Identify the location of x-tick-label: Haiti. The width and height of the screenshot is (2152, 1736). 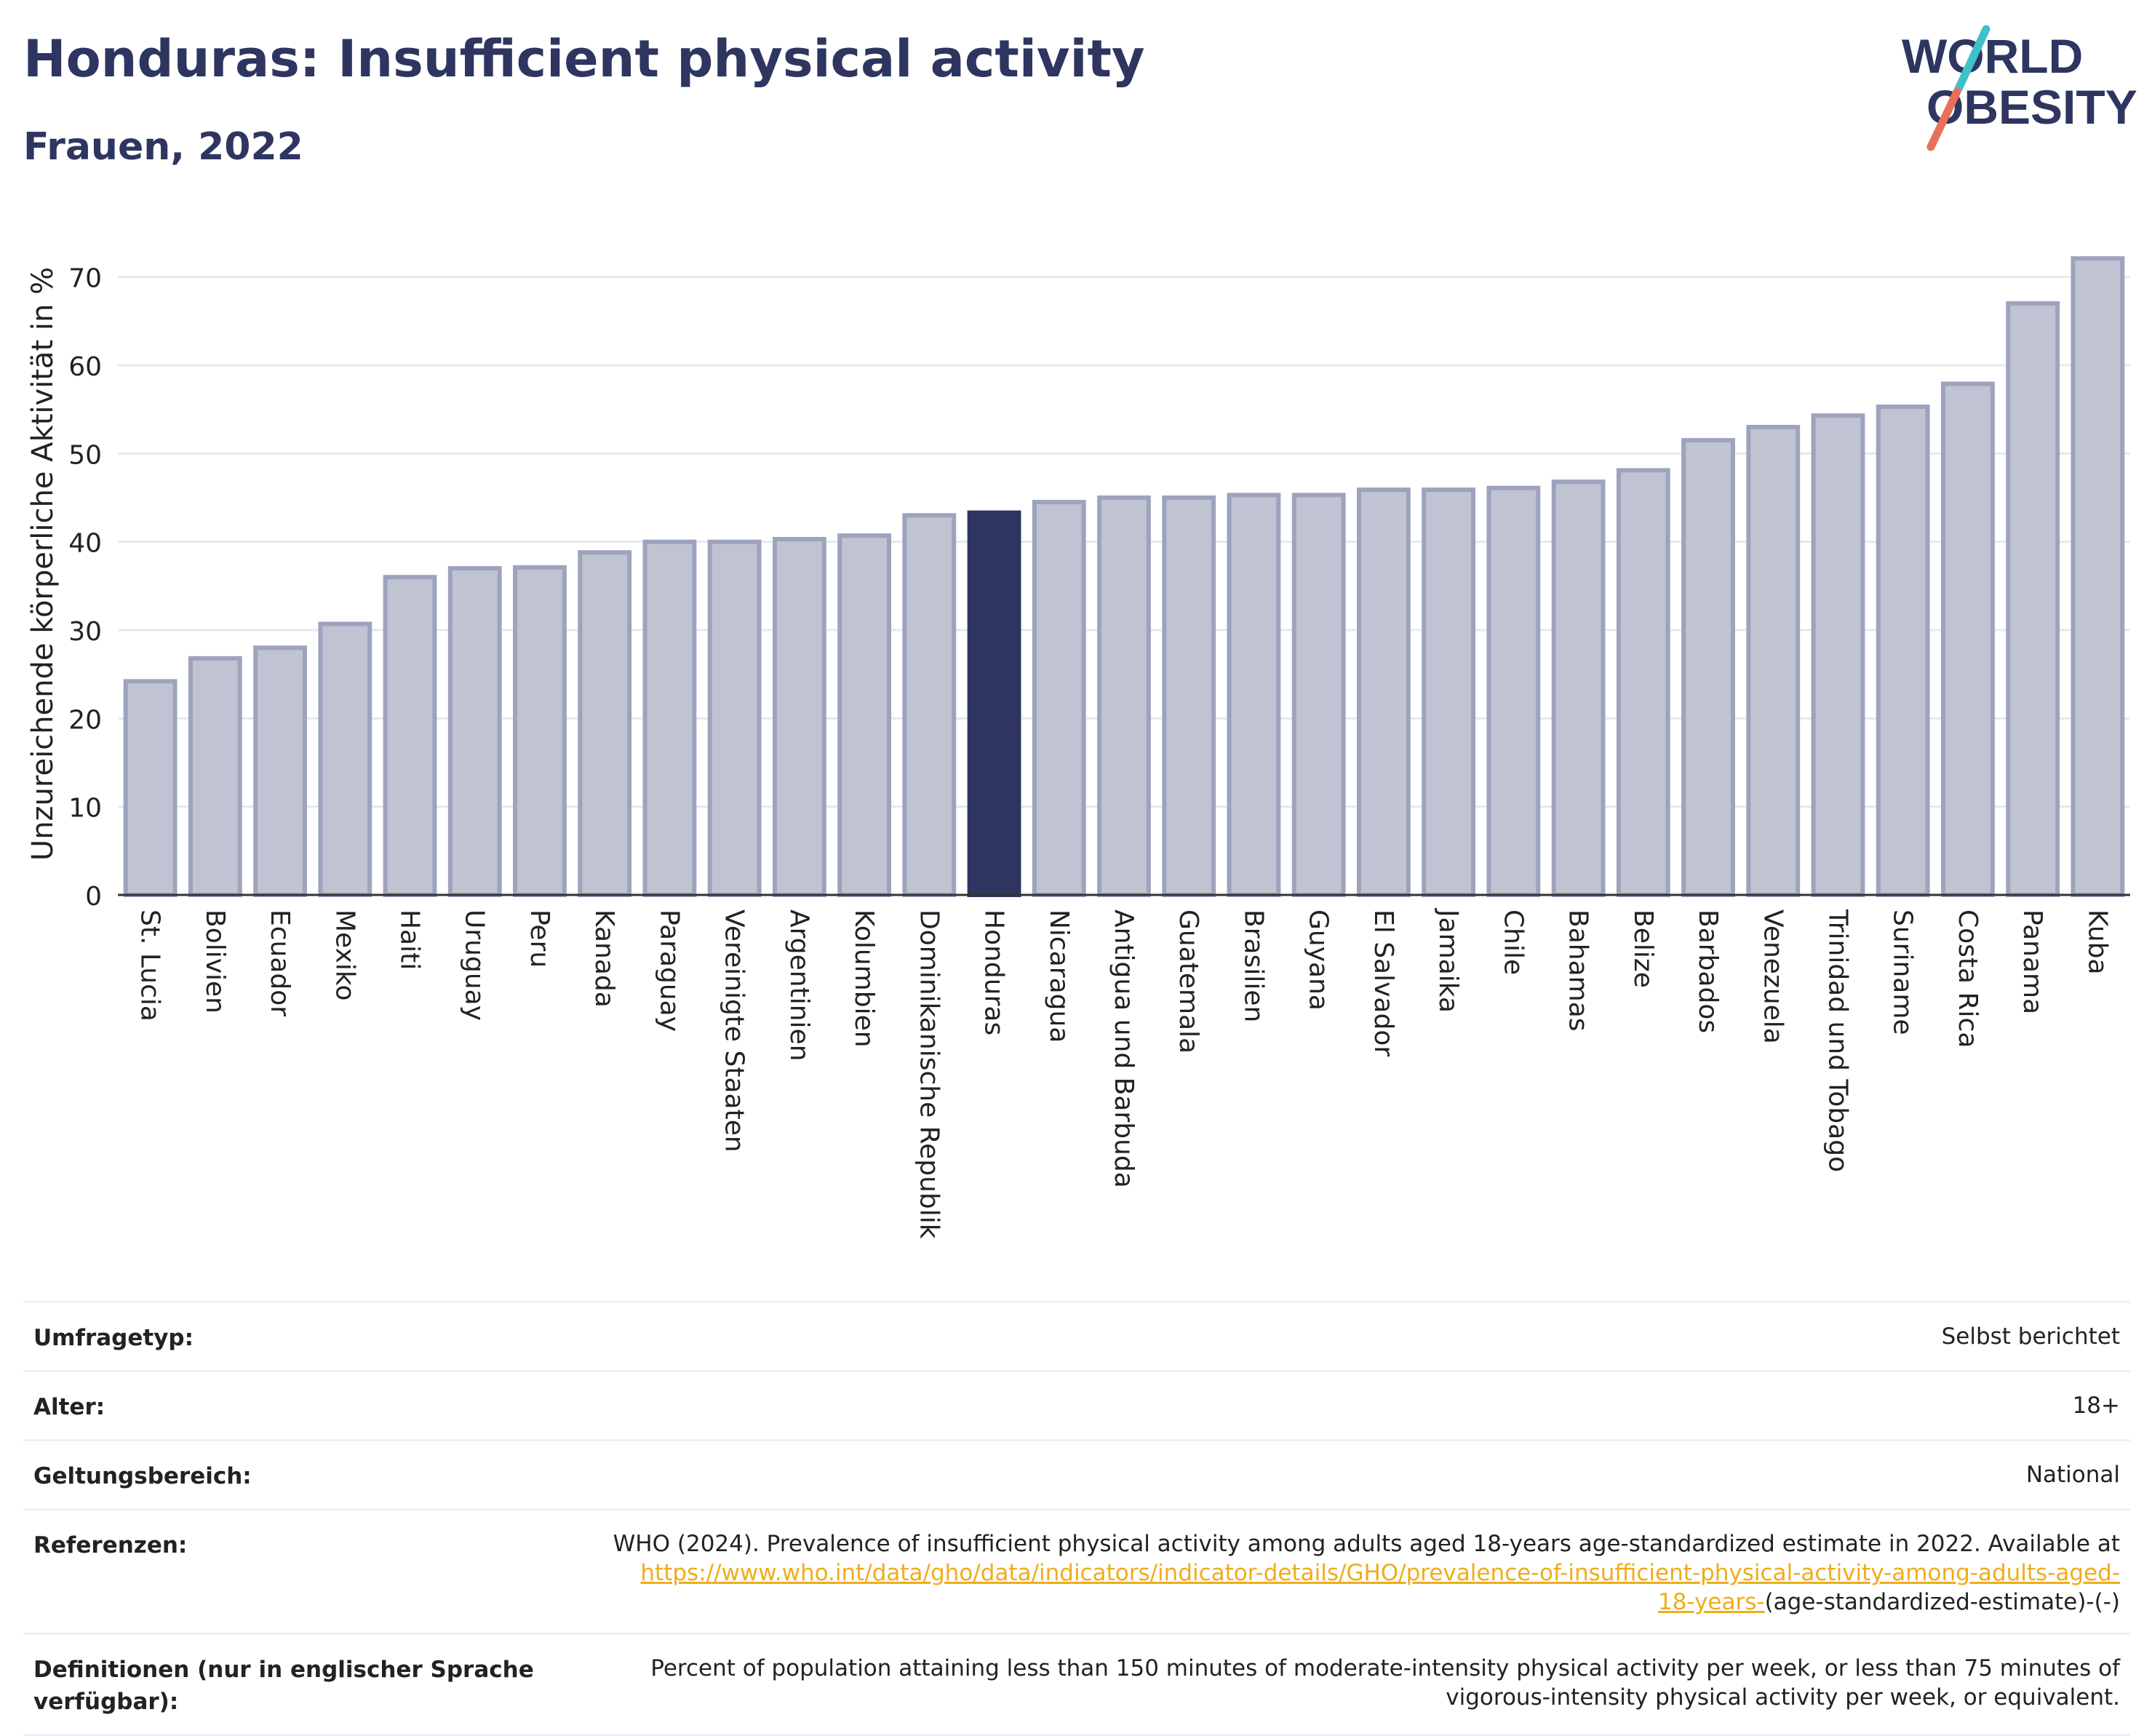
(410, 939).